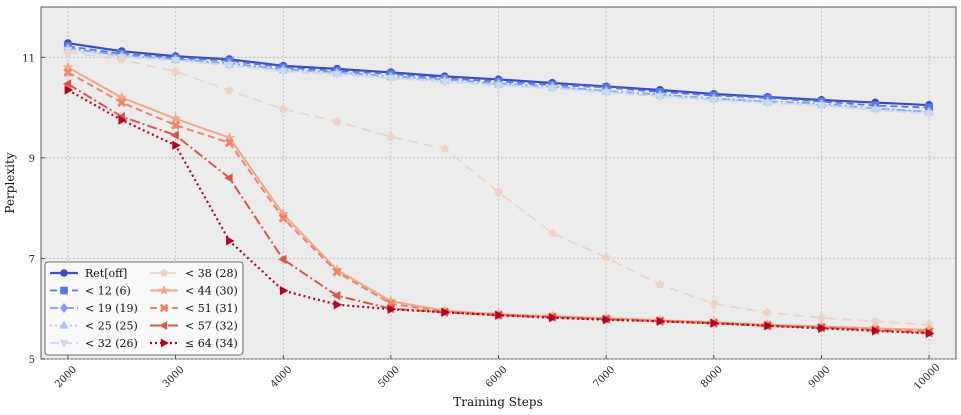 Image resolution: width=961 pixels, height=415 pixels. Describe the element at coordinates (211, 291) in the screenshot. I see `legend-label: < 44 (30)` at that location.